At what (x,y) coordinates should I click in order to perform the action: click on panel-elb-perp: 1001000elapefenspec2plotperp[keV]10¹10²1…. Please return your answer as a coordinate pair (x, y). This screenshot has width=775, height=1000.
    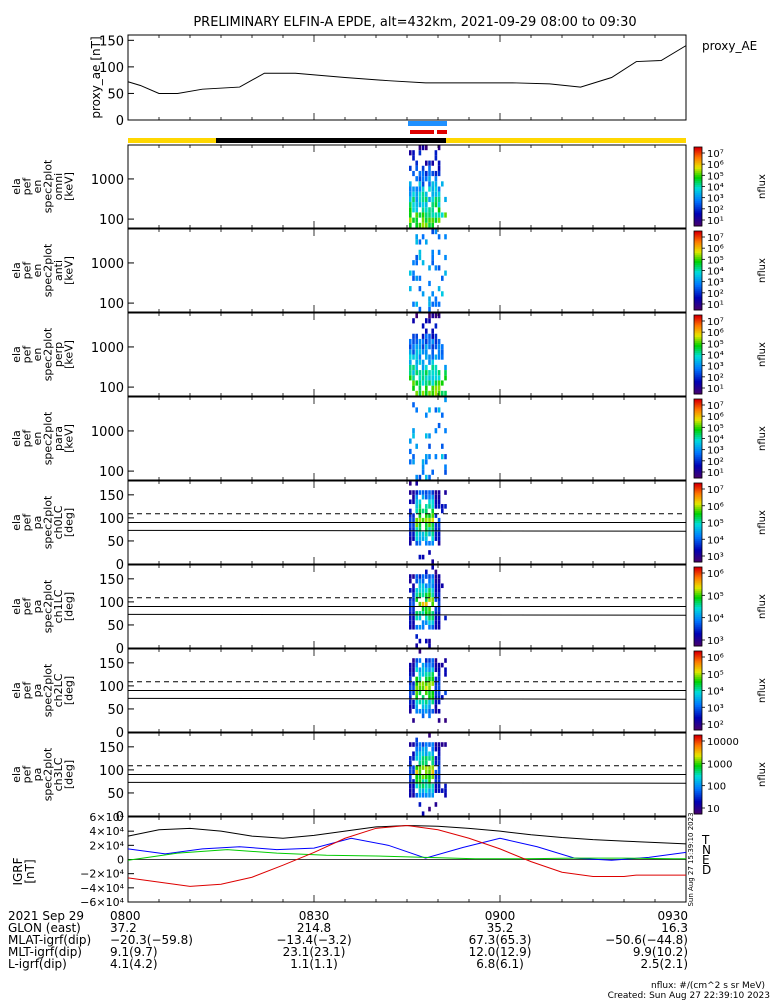
    Looking at the image, I should click on (389, 354).